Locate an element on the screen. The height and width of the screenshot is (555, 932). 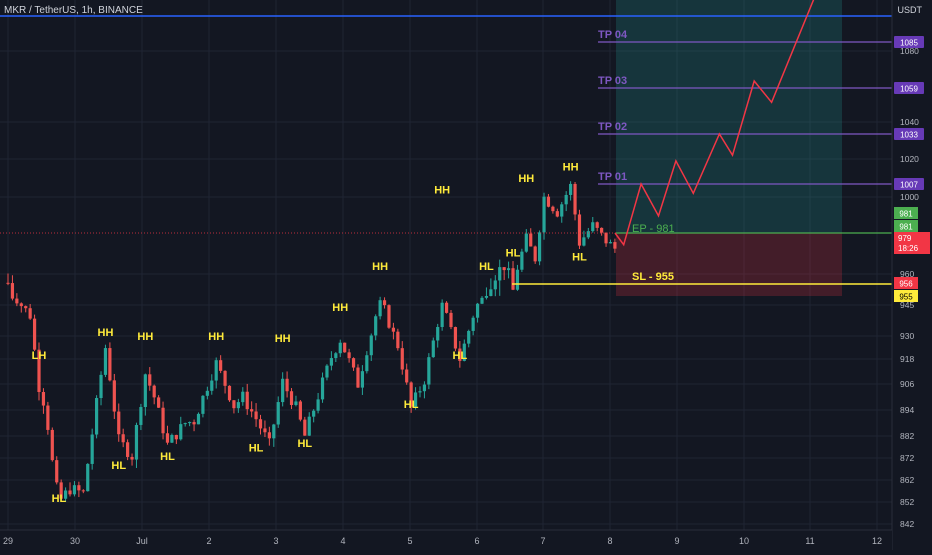
price-tag is located at coordinates (906, 213).